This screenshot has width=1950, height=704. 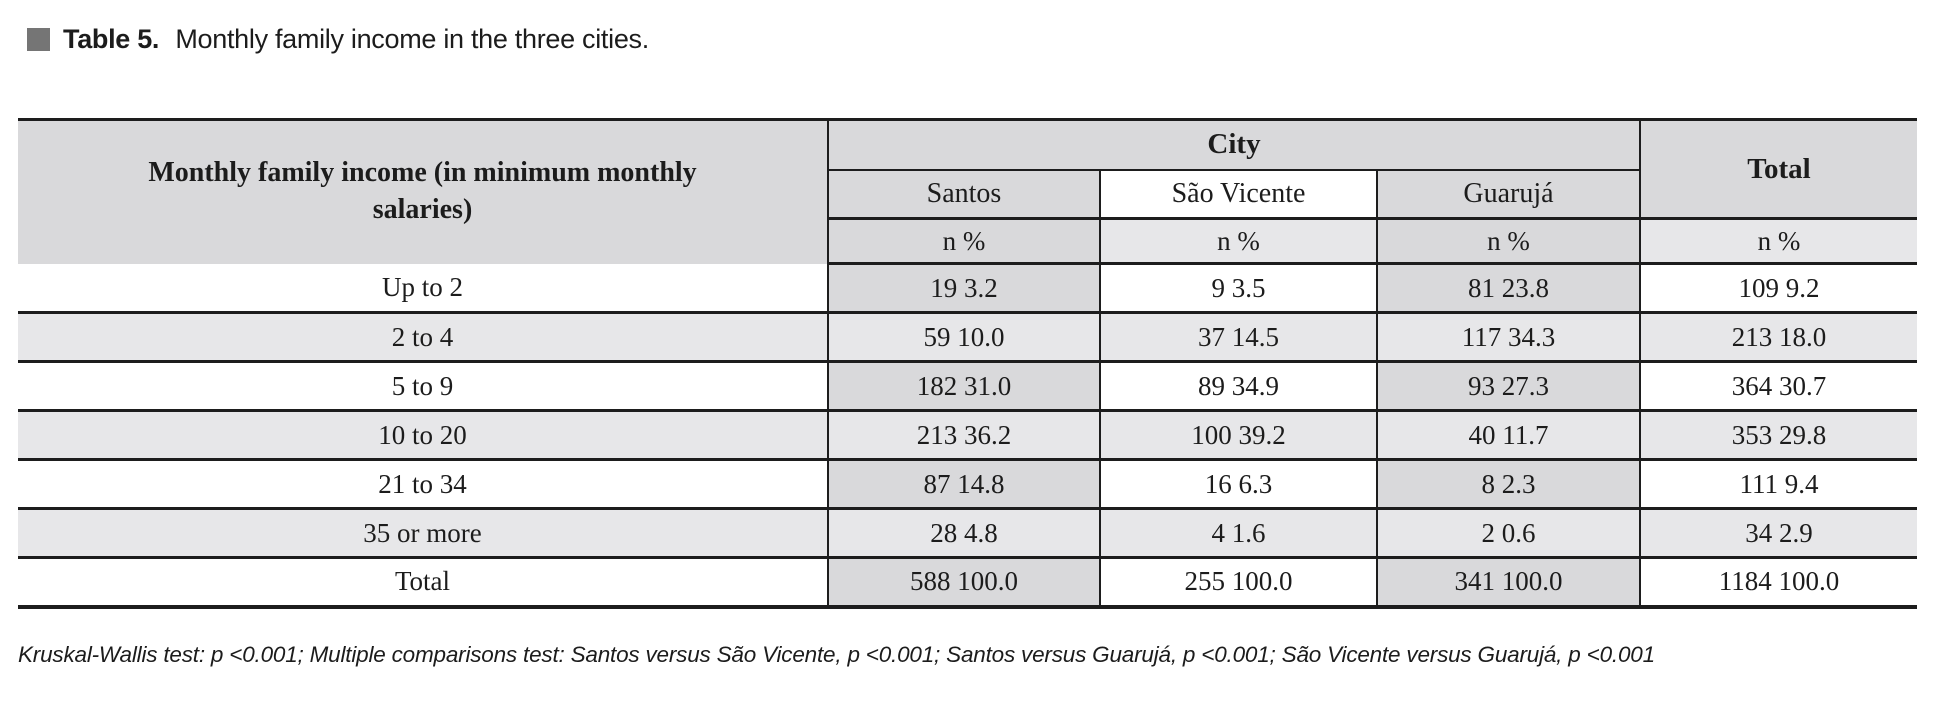 I want to click on table-row: 5 to 9 182 31.0 89 34.9 93 27.3 364 30.7, so click(x=967, y=386).